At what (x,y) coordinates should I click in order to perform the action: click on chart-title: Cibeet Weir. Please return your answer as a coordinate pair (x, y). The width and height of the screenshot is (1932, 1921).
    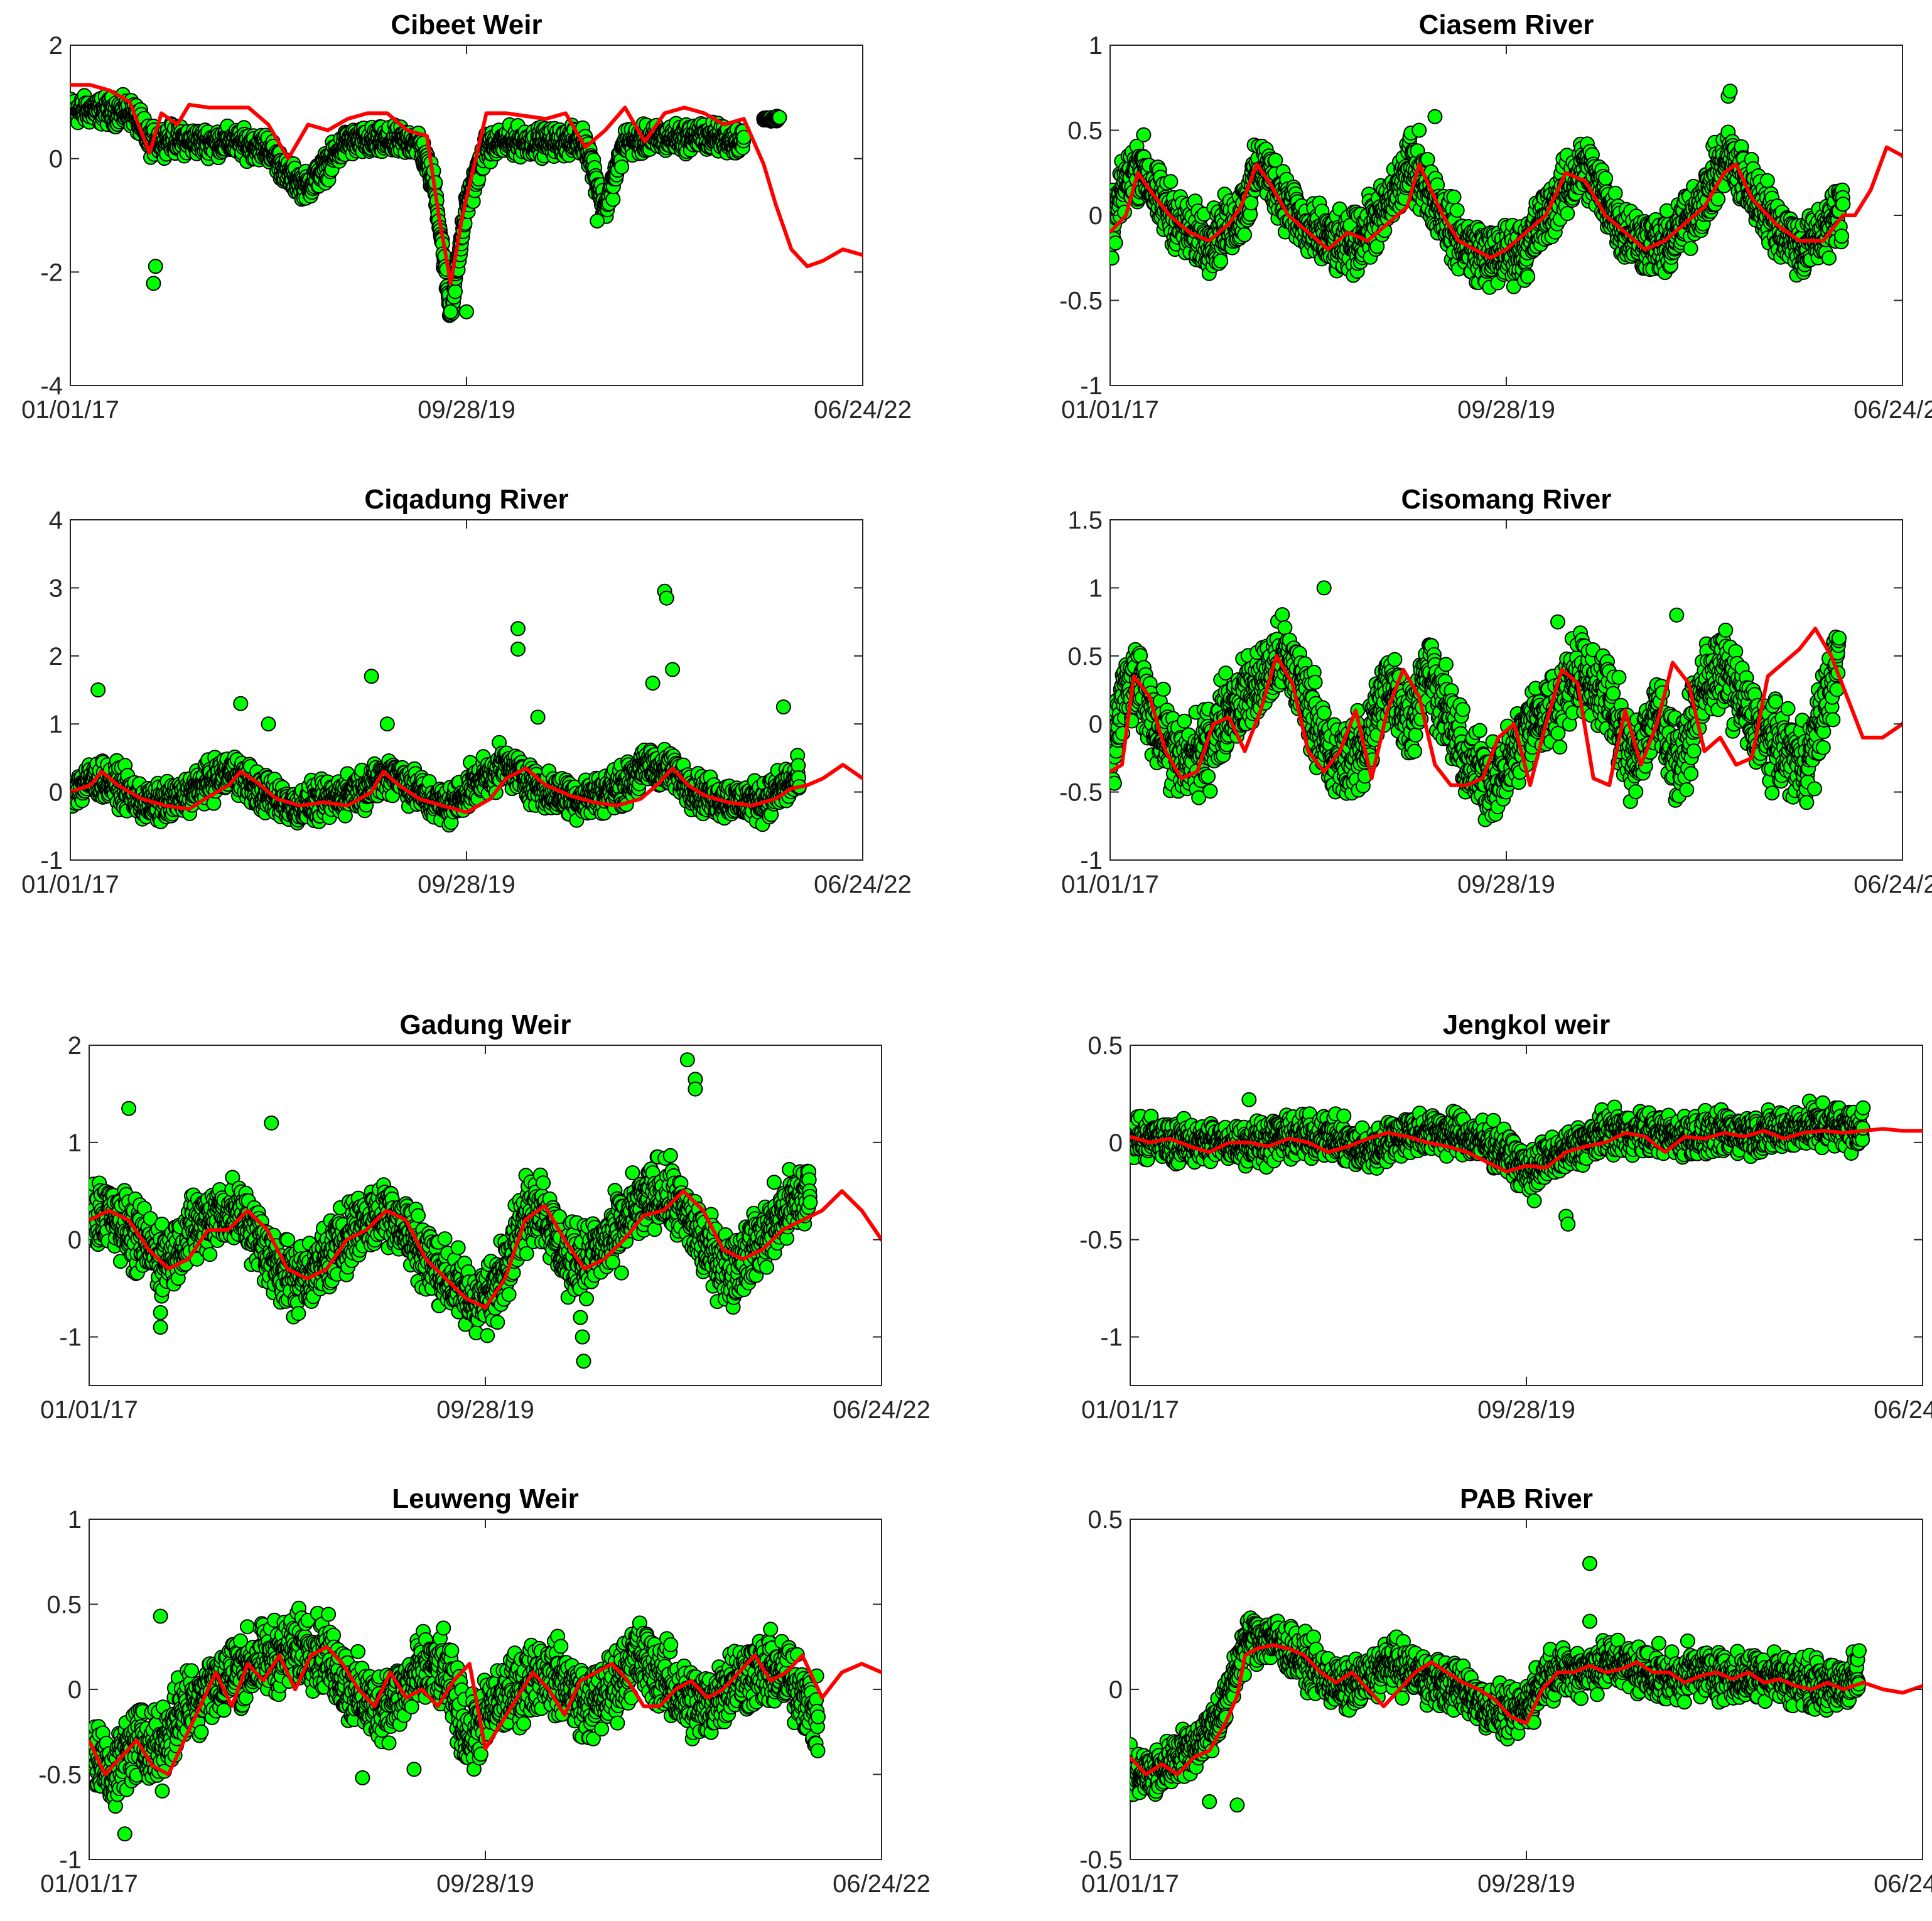
    Looking at the image, I should click on (467, 24).